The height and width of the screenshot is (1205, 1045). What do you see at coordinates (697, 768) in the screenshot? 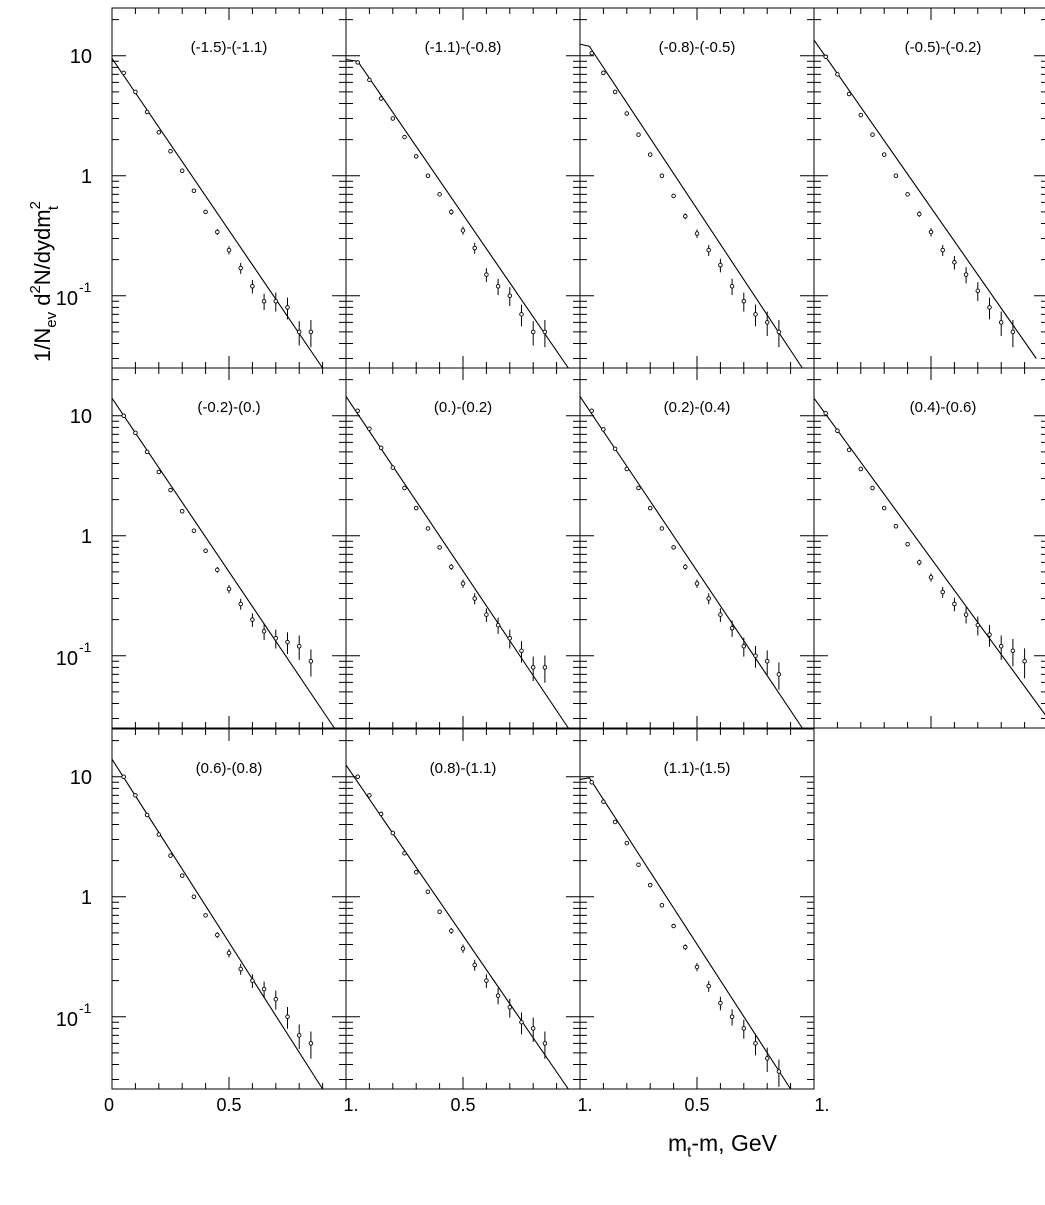
I see `panel-title: (1.1)-(1.5)` at bounding box center [697, 768].